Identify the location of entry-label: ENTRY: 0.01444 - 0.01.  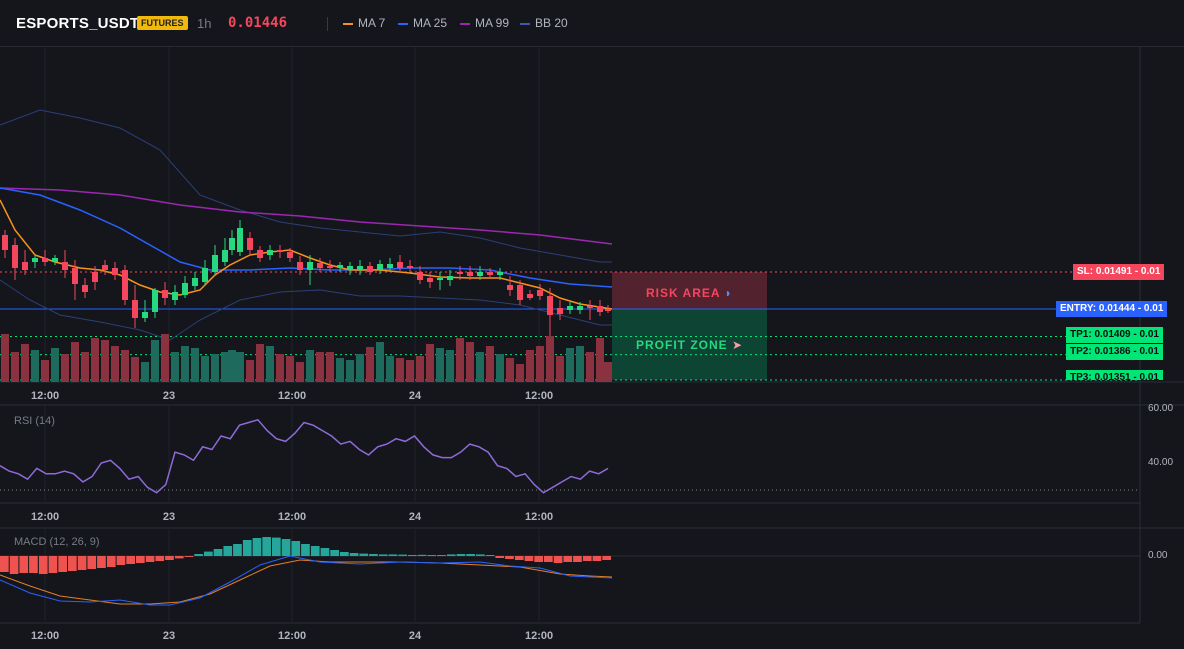
(1112, 309).